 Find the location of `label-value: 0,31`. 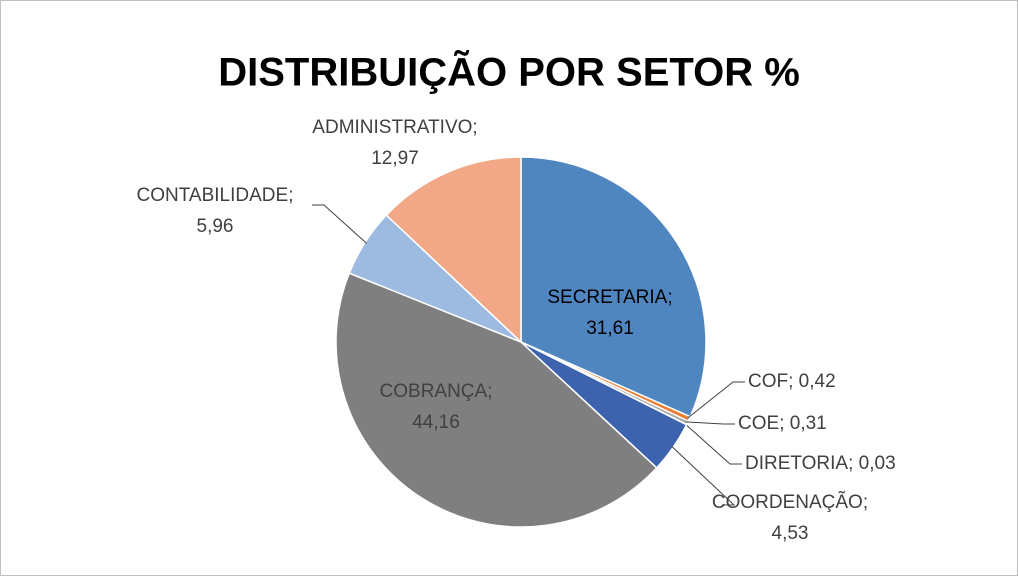

label-value: 0,31 is located at coordinates (808, 423).